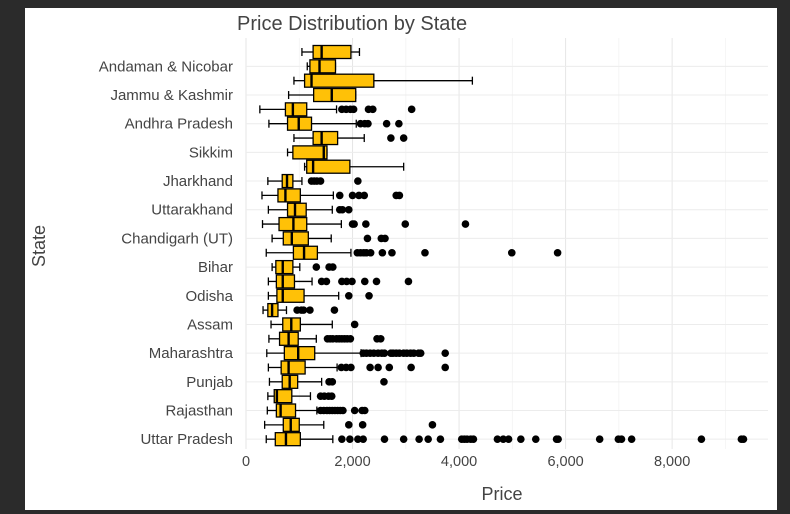 Image resolution: width=790 pixels, height=514 pixels. I want to click on y-tick-label: Uttar Pradesh, so click(186, 439).